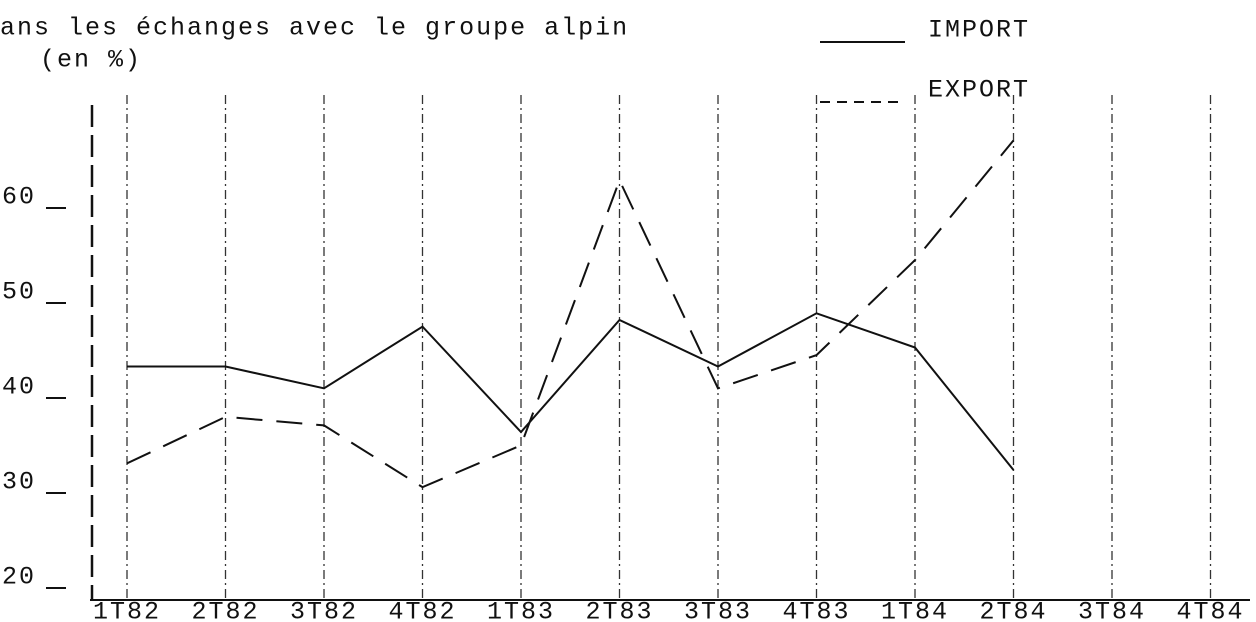  Describe the element at coordinates (422, 610) in the screenshot. I see `x-tick-label: 4T82` at that location.